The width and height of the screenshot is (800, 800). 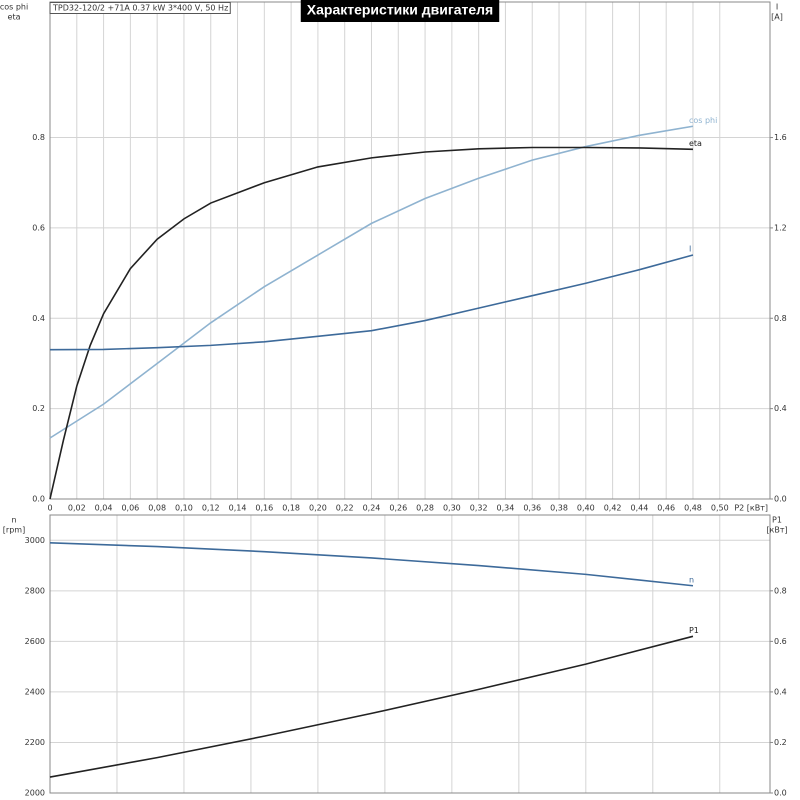 What do you see at coordinates (184, 508) in the screenshot?
I see `x-tick-label: 0,10` at bounding box center [184, 508].